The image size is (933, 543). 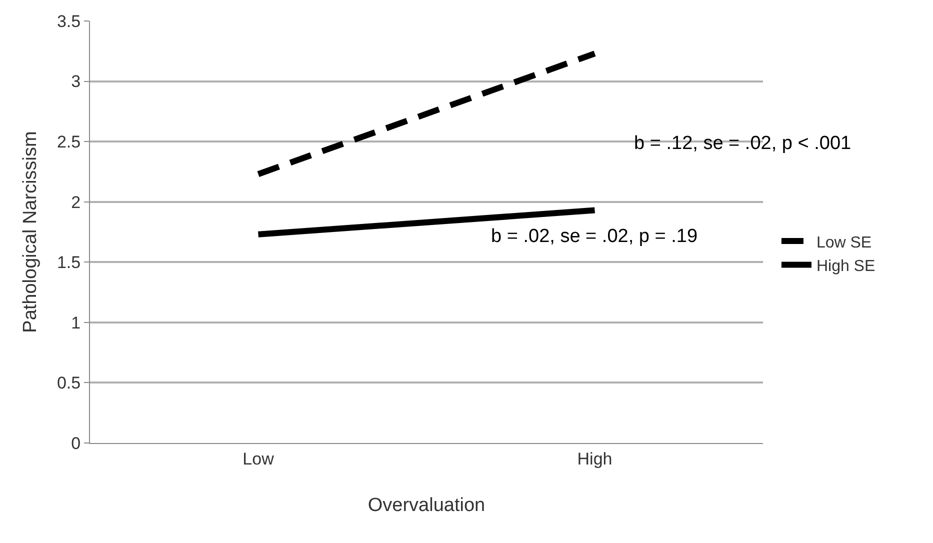 I want to click on y-tick-label: 1, so click(x=76, y=322).